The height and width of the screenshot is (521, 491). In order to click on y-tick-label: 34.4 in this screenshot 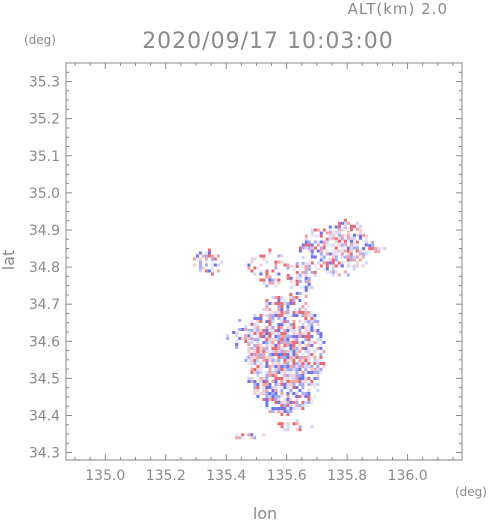, I will do `click(44, 416)`.